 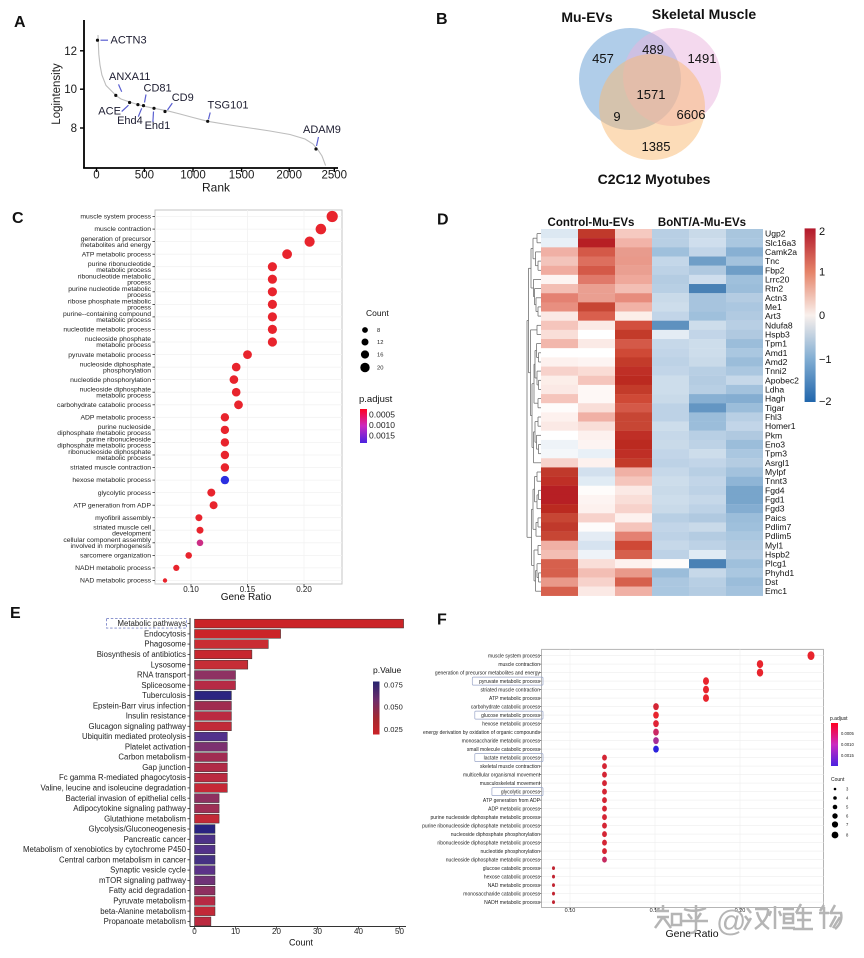 What do you see at coordinates (289, 176) in the screenshot?
I see `svg-text: 2000` at bounding box center [289, 176].